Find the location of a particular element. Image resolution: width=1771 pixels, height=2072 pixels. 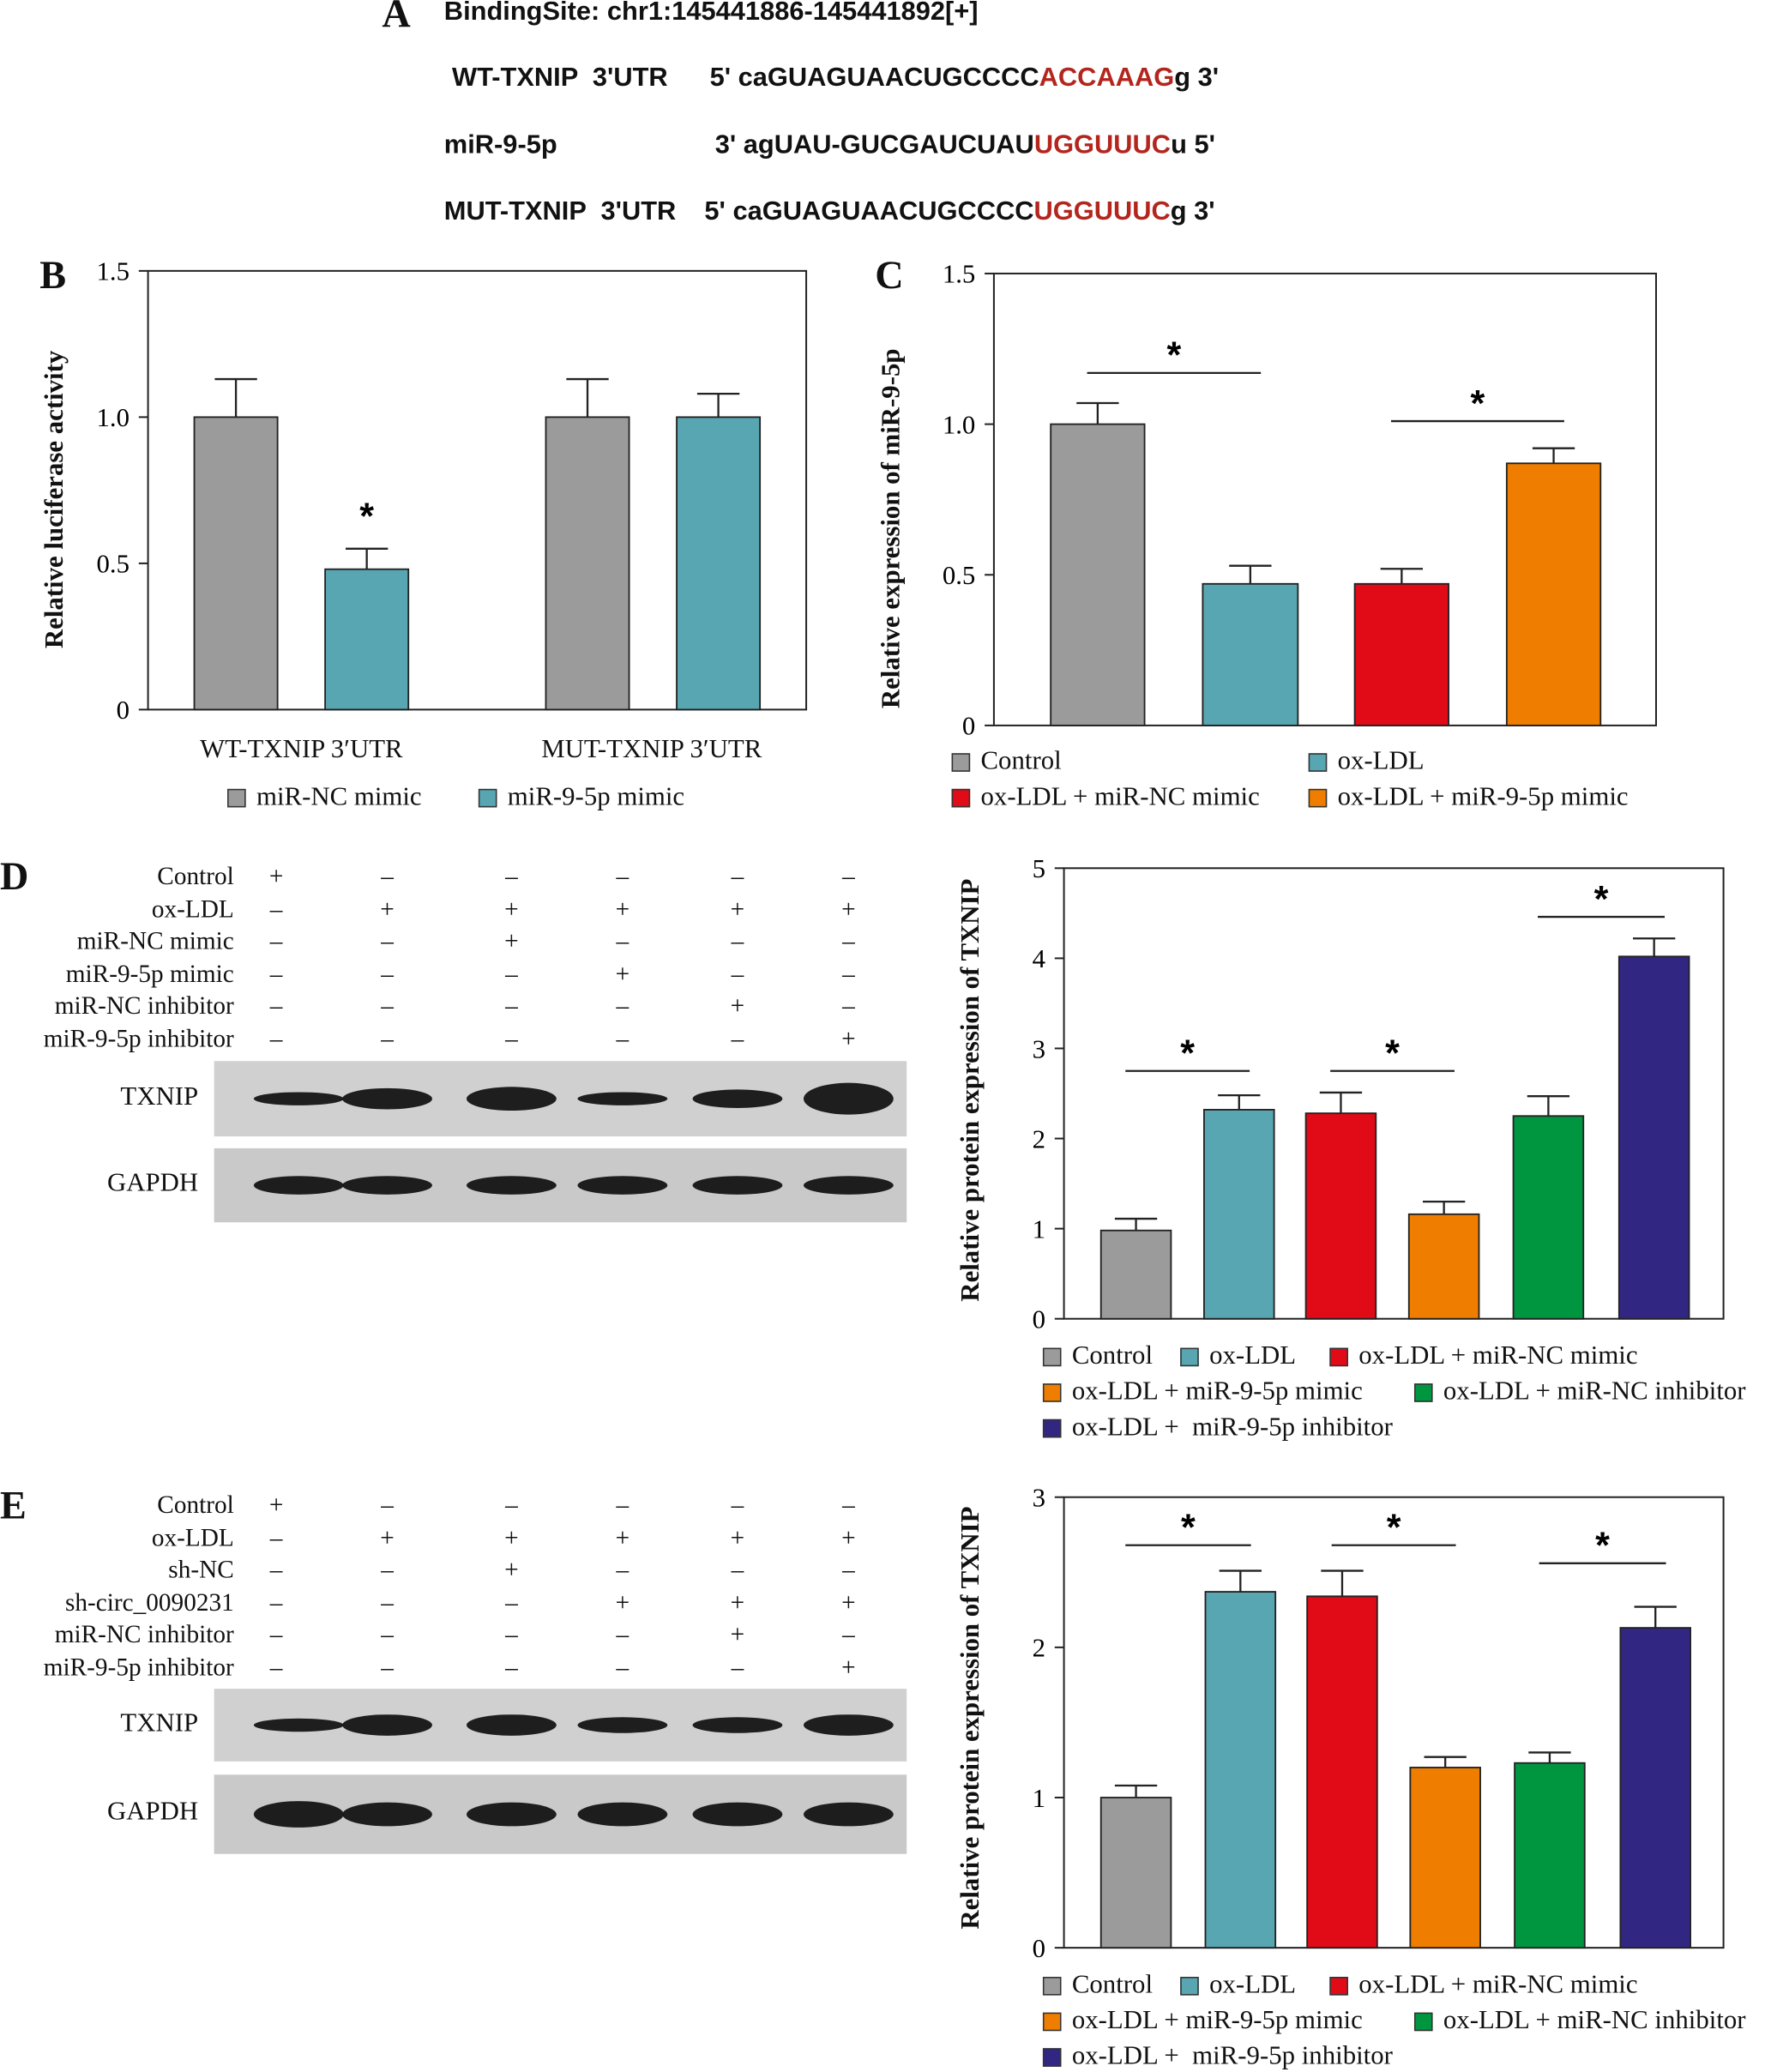

chart-e: 0 1 2 3 * * * is located at coordinates (1379, 1723).